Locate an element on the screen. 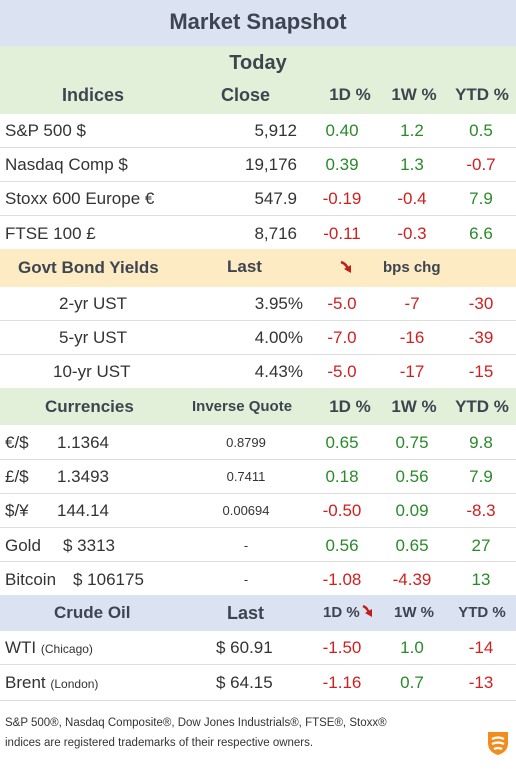 The image size is (516, 770). inverse-quote-header: Inverse Quote is located at coordinates (242, 406).